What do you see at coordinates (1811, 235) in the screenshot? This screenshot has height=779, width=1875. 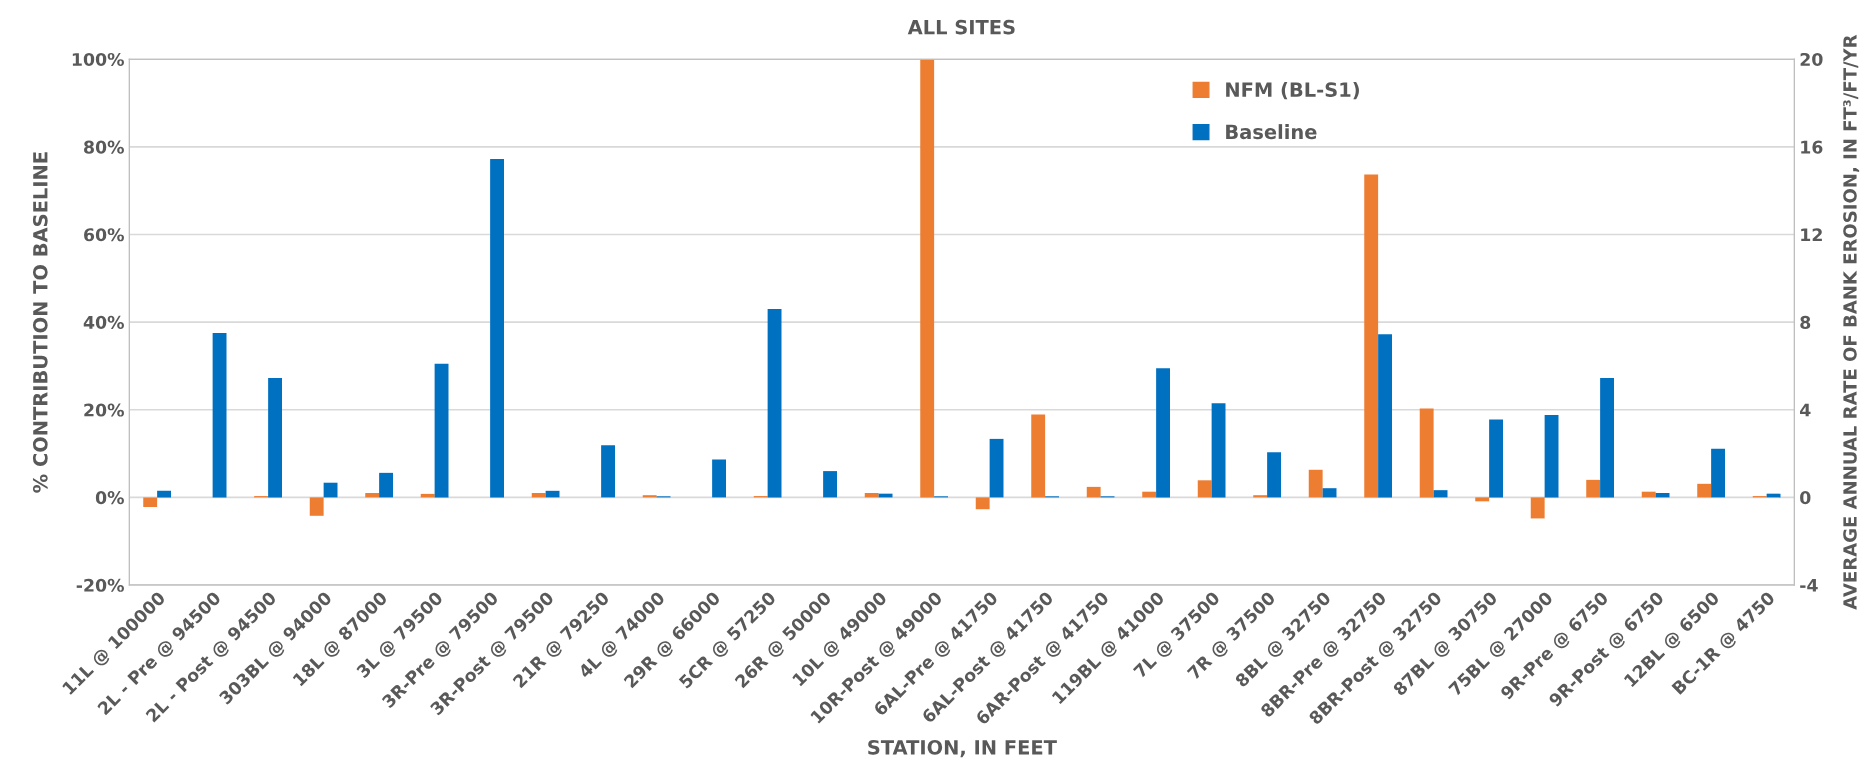 I see `y2-tick-label: 12` at bounding box center [1811, 235].